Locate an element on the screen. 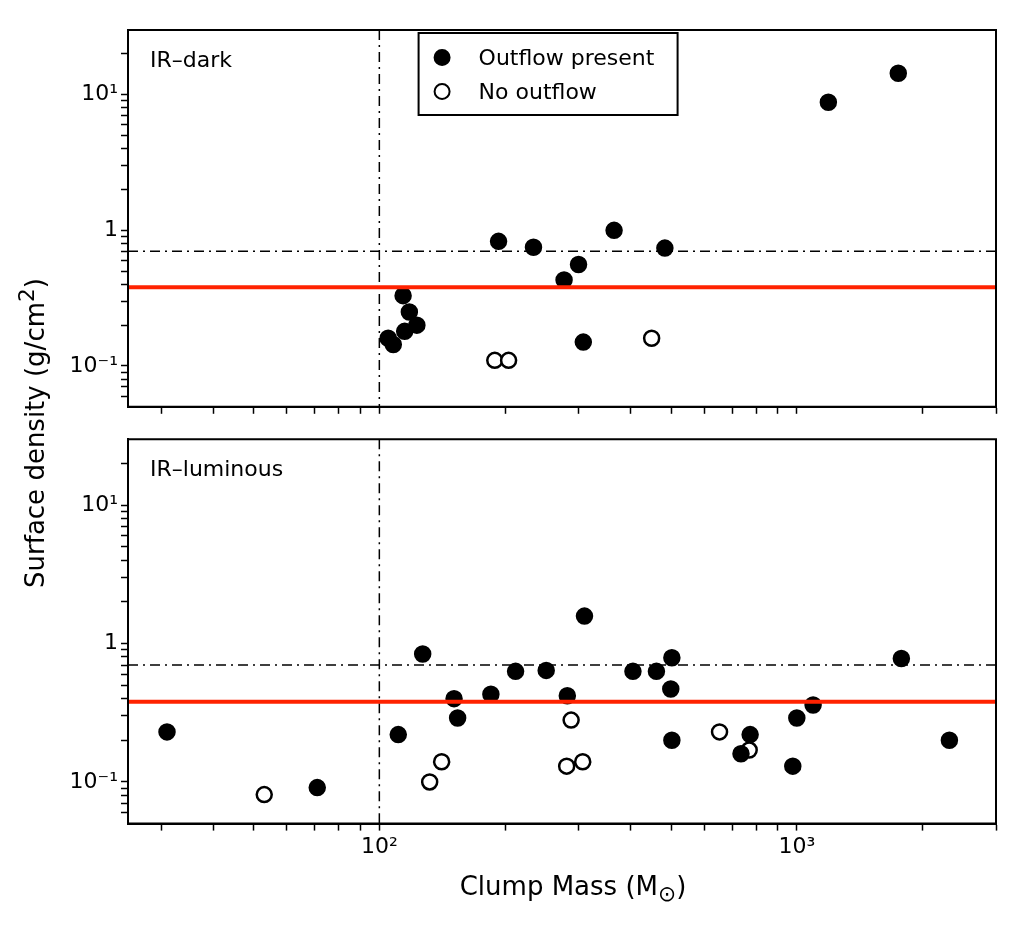 This screenshot has width=1019, height=935. x-axis-title: Clump Mass (M$_{⊙}$) is located at coordinates (573, 889).